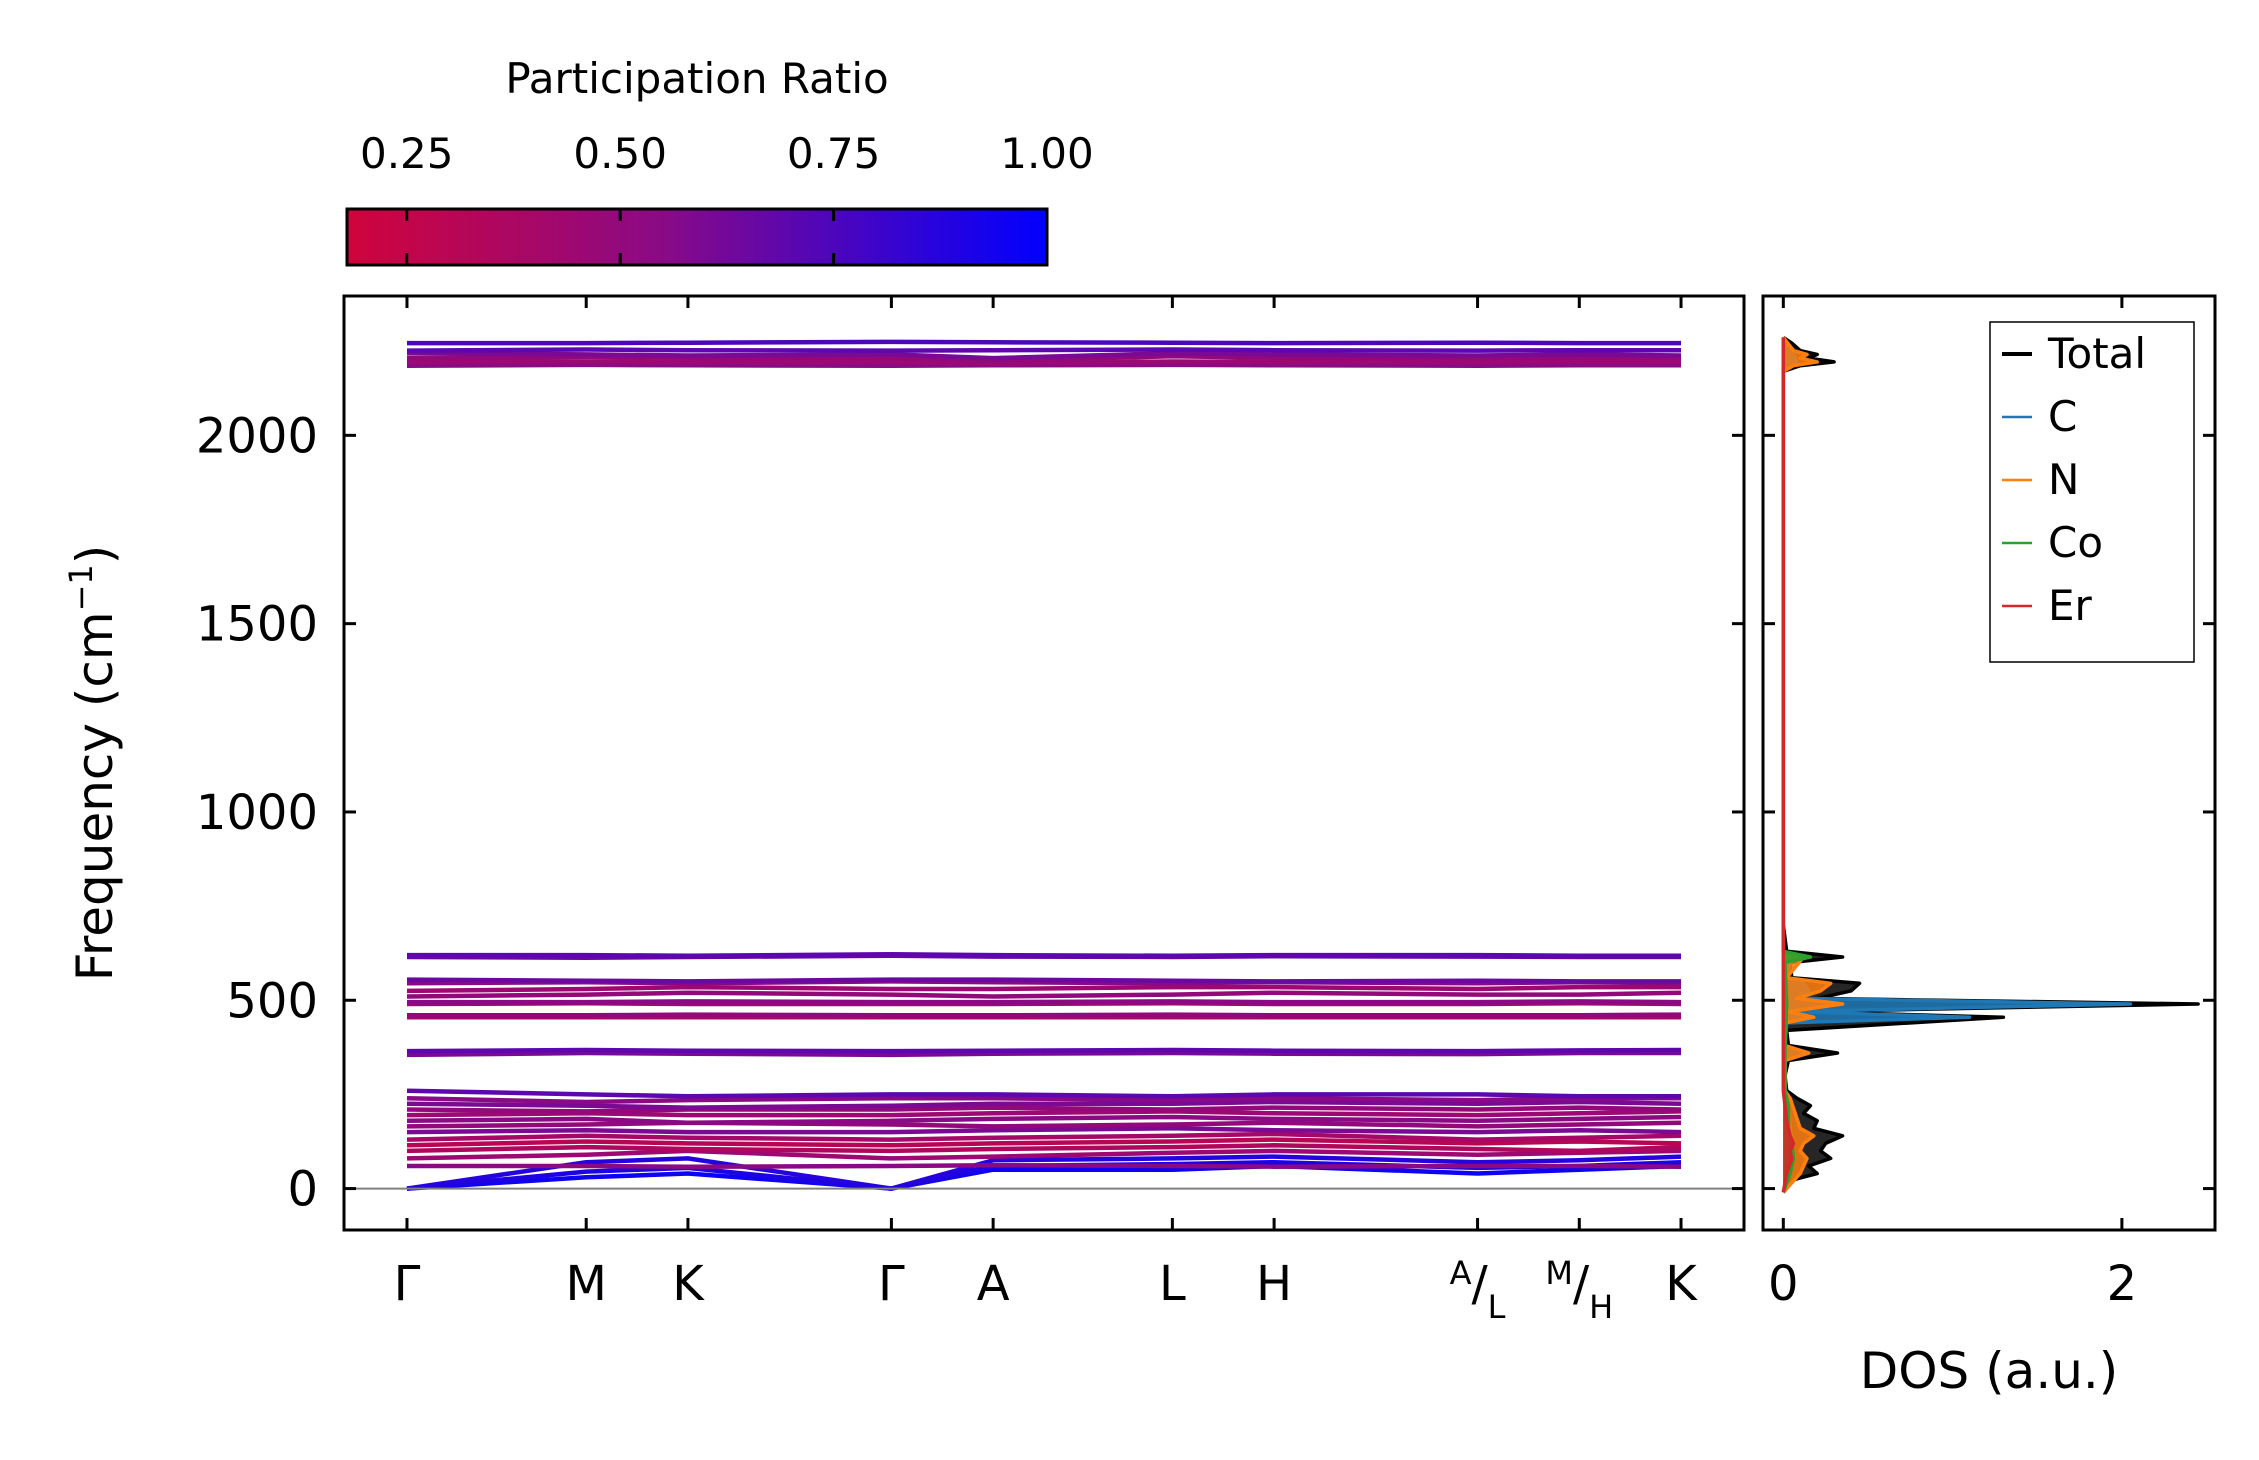  I want to click on y-tick-label: 2000, so click(257, 436).